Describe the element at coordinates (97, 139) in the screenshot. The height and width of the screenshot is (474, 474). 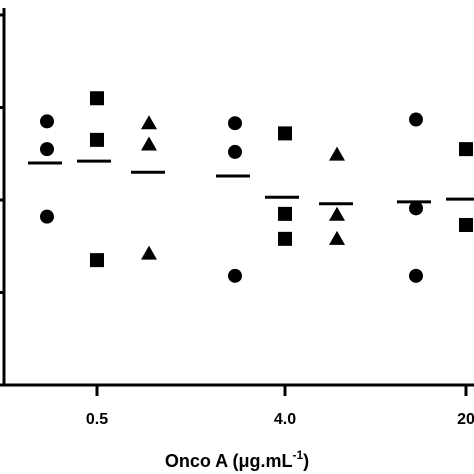
I see `point-0.5-square-1` at that location.